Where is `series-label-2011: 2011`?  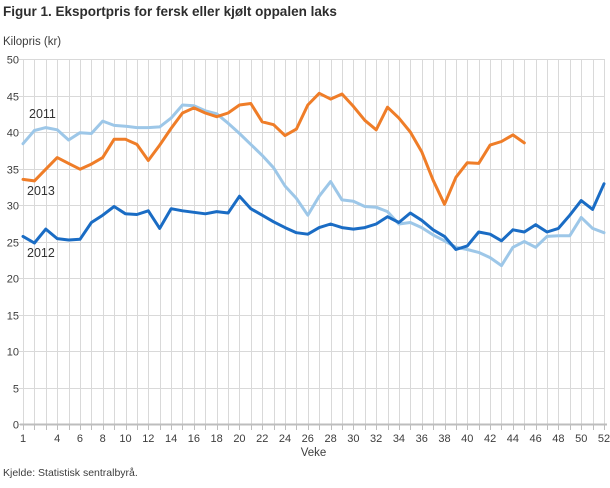 series-label-2011: 2011 is located at coordinates (42, 114).